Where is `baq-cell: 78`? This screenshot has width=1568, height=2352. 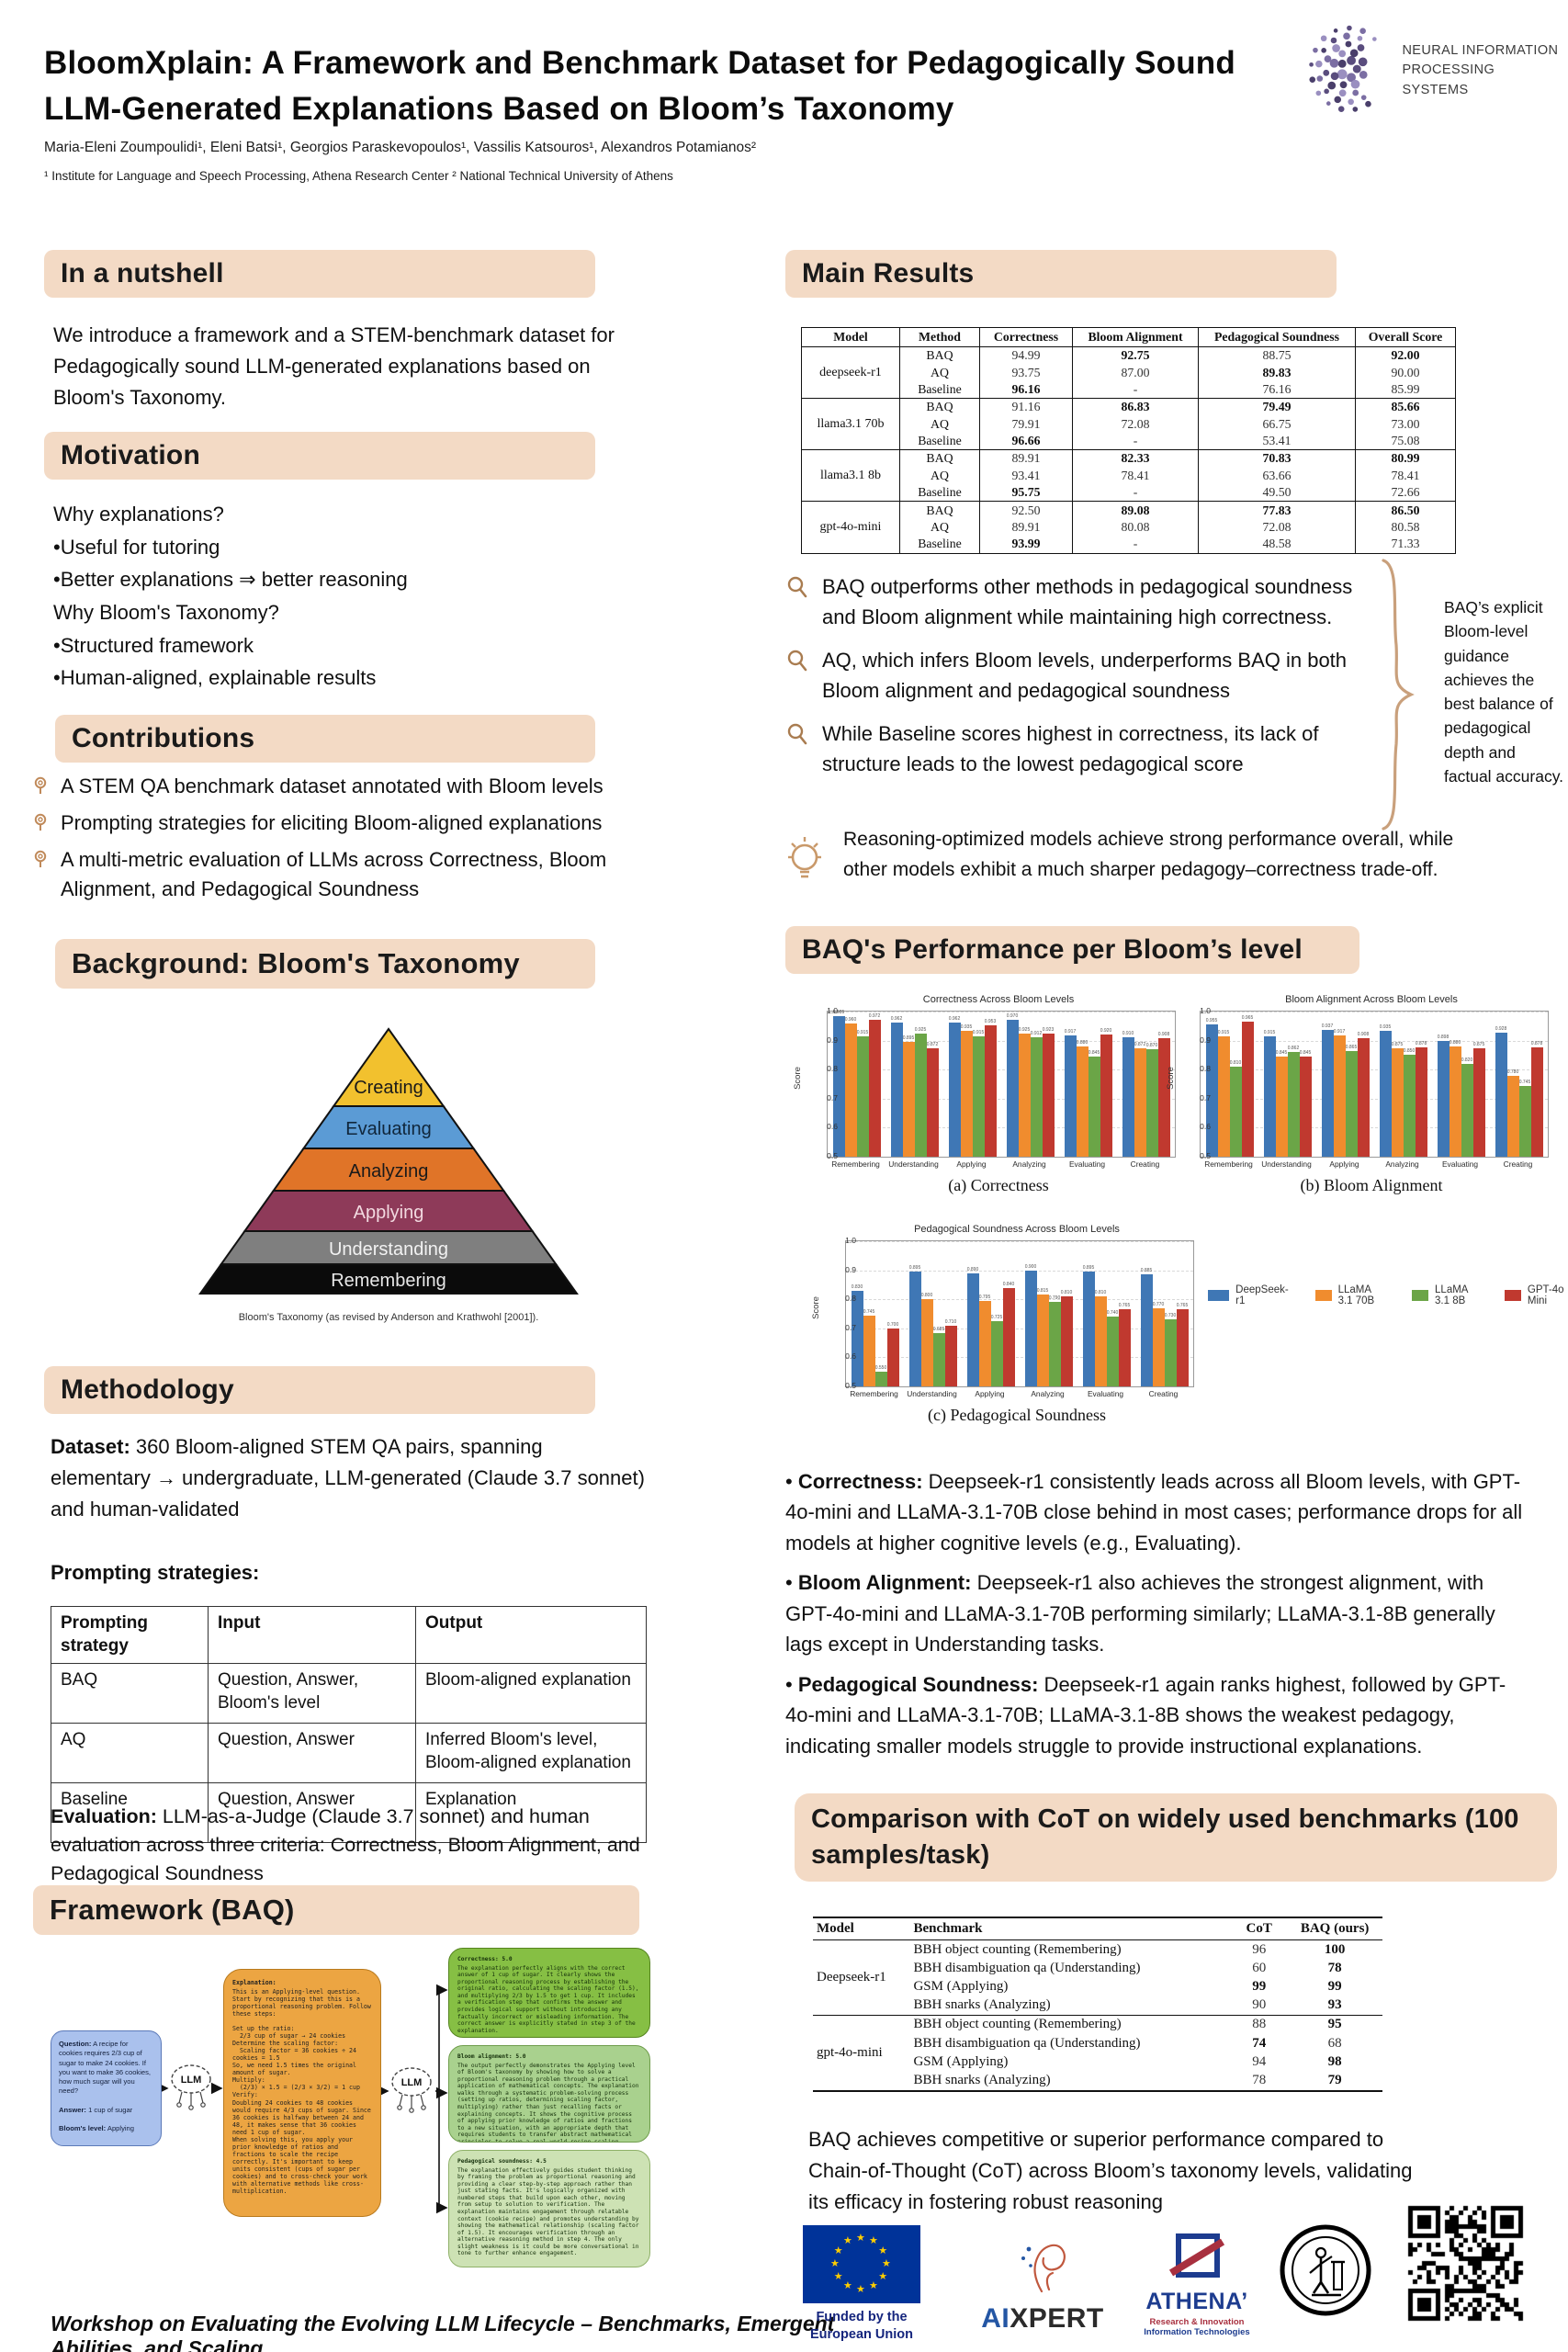 baq-cell: 78 is located at coordinates (1334, 1967).